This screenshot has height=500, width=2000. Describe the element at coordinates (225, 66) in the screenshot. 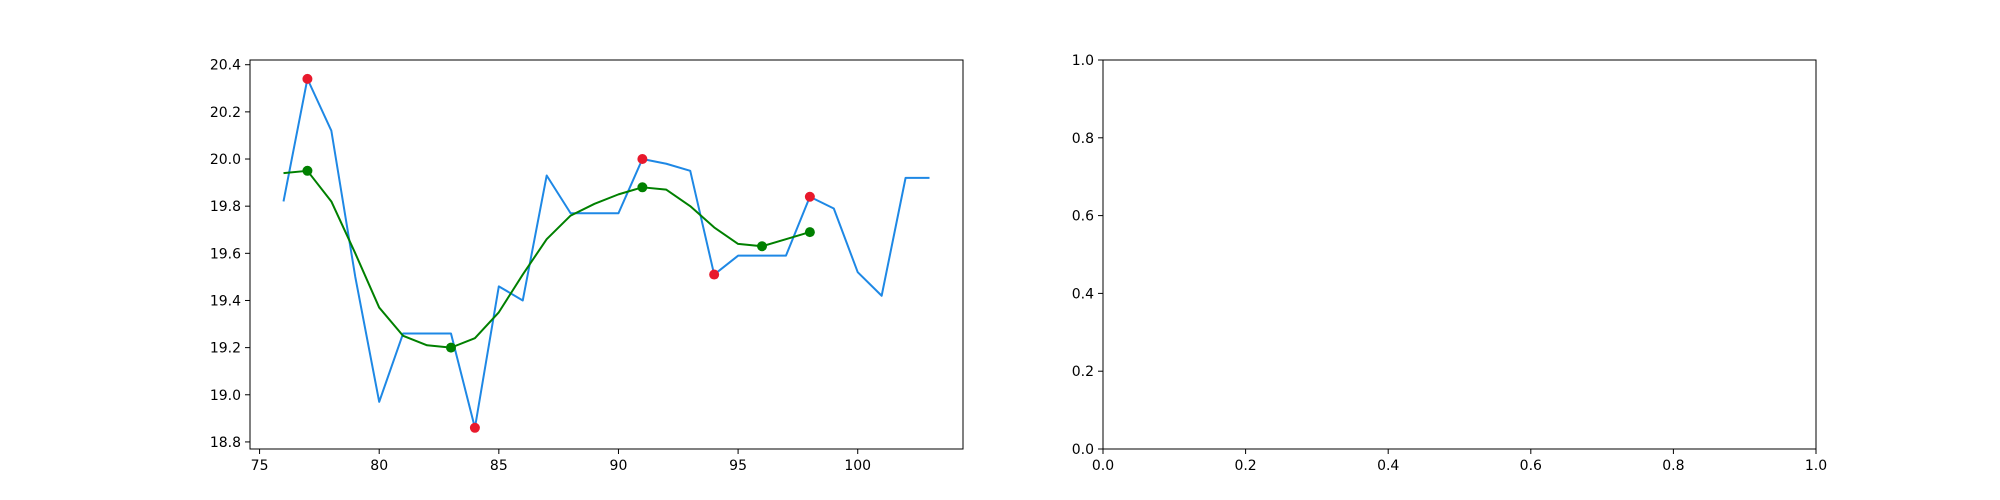

I see `y-tick-label: 20.4` at that location.